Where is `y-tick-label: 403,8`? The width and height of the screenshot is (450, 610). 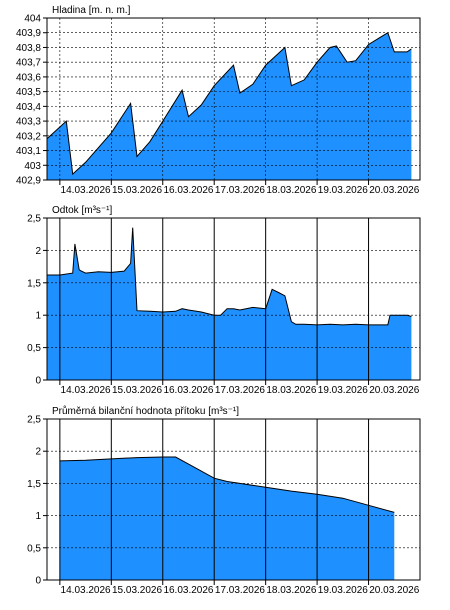
y-tick-label: 403,8 is located at coordinates (28, 48).